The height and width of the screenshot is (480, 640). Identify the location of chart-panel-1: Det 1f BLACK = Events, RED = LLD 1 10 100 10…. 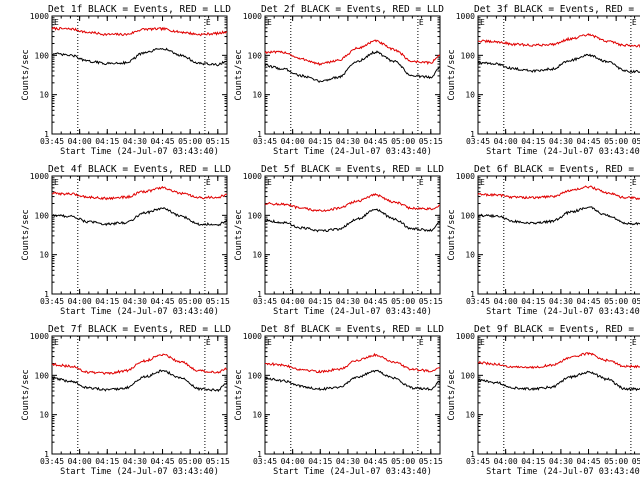
(126, 80).